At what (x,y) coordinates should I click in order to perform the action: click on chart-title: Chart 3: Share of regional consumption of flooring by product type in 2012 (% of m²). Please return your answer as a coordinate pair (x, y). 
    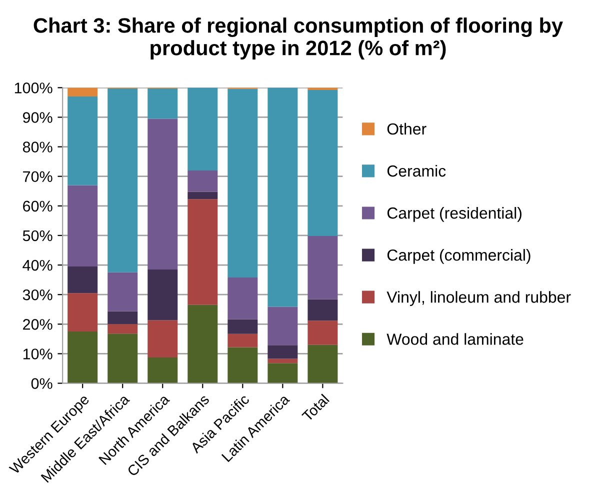
    Looking at the image, I should click on (298, 39).